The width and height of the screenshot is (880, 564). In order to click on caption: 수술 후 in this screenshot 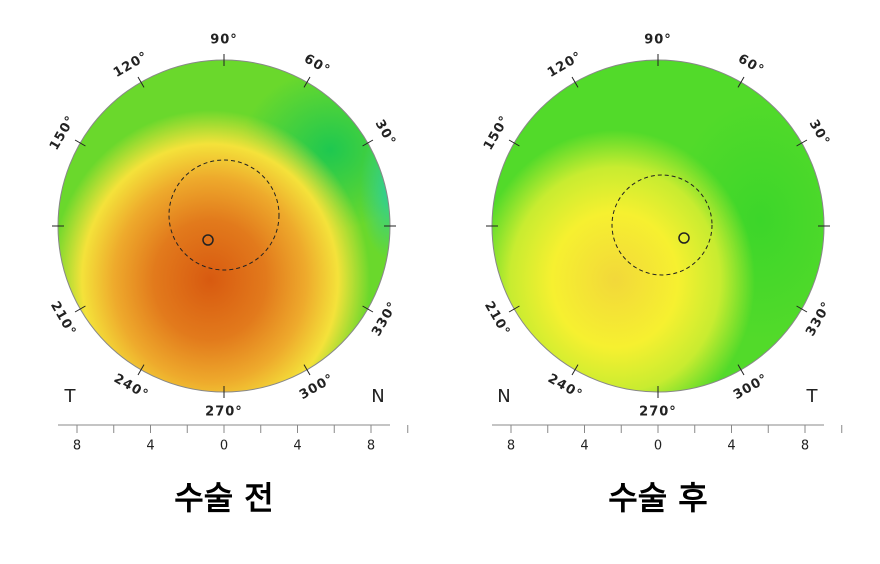, I will do `click(657, 498)`.